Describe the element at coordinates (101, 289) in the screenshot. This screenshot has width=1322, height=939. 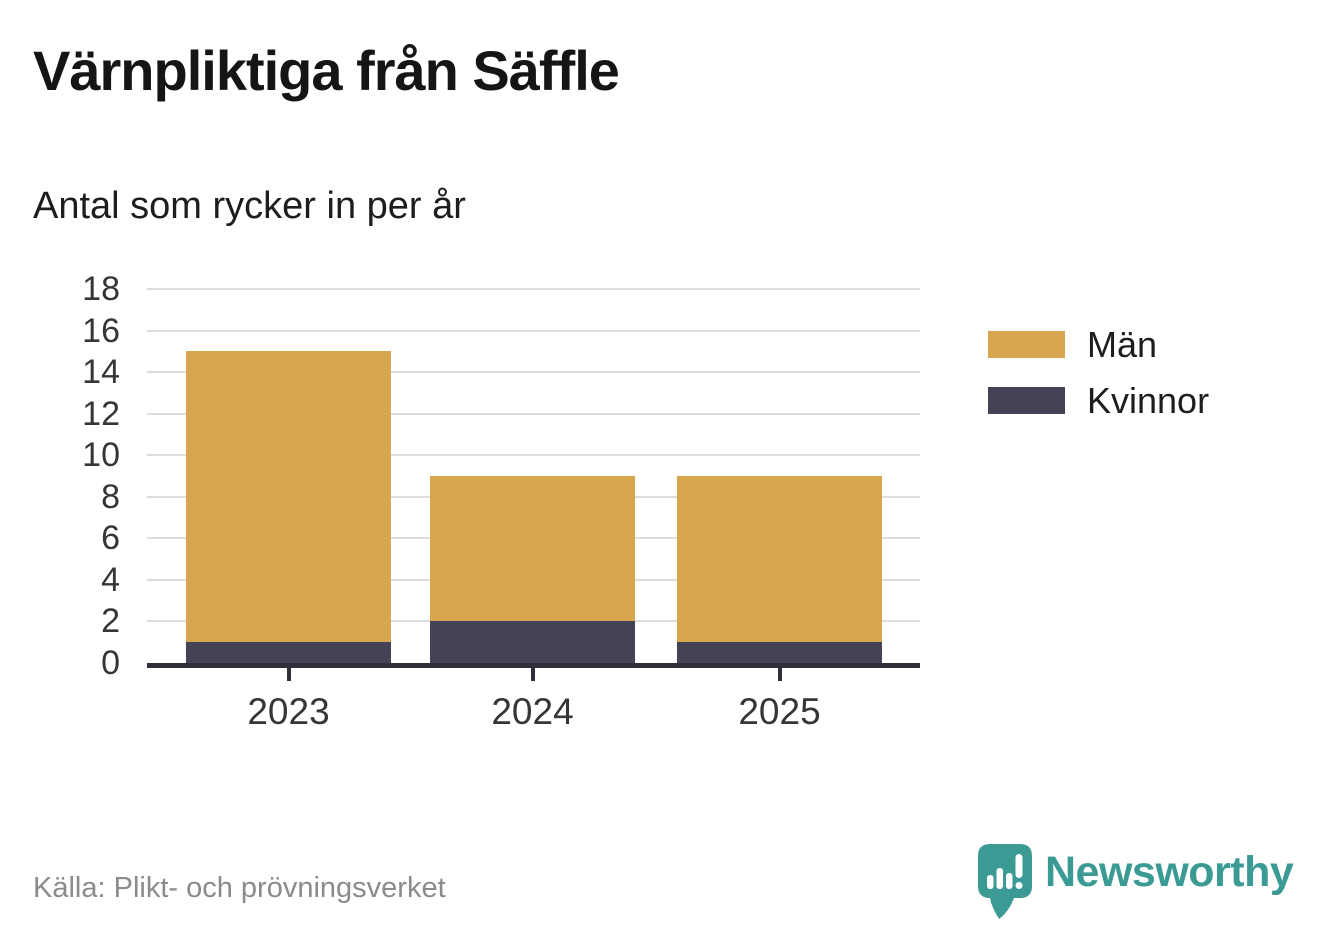
I see `y-axis-tick-label: 18` at that location.